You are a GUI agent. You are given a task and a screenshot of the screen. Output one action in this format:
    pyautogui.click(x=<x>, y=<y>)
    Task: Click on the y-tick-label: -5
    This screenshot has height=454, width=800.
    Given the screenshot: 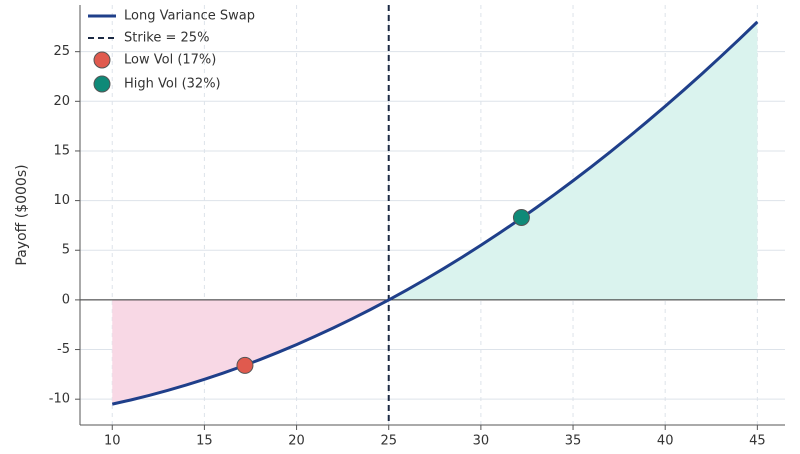 What is the action you would take?
    pyautogui.click(x=63, y=349)
    